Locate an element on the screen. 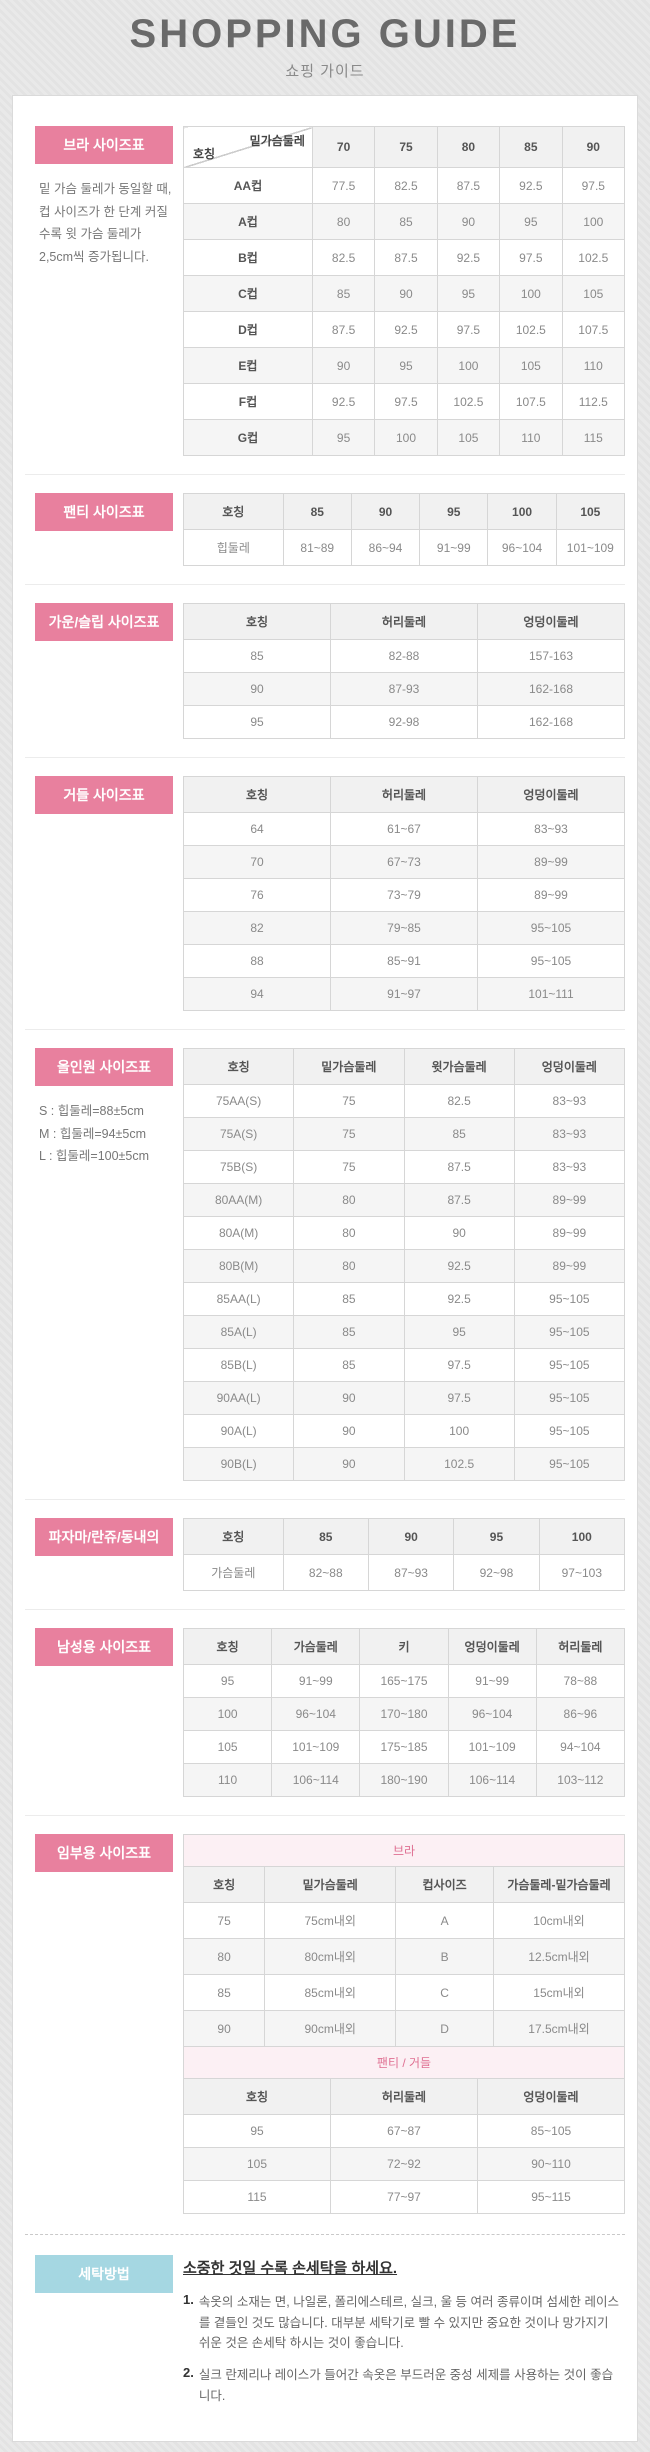 The width and height of the screenshot is (650, 2452). table-cell: 87.5 is located at coordinates (406, 257).